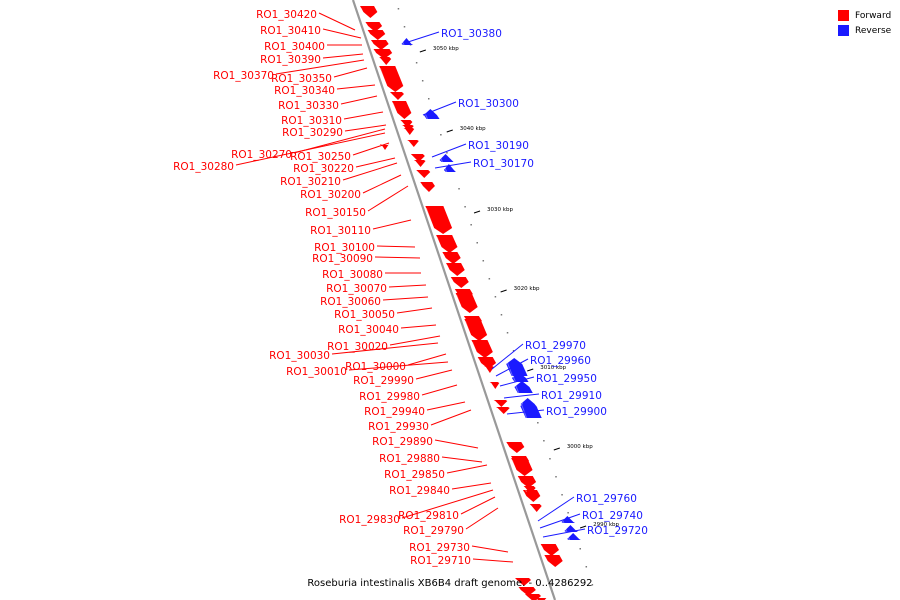 Image resolution: width=900 pixels, height=600 pixels. I want to click on gene-label: RO1_29840, so click(419, 491).